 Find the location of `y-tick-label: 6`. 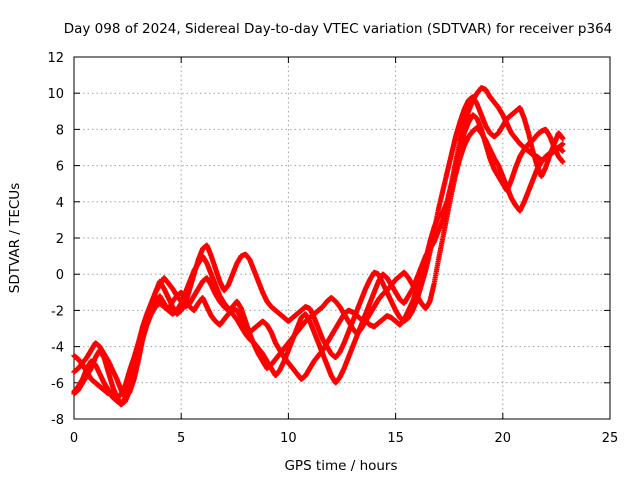

y-tick-label: 6 is located at coordinates (60, 167).